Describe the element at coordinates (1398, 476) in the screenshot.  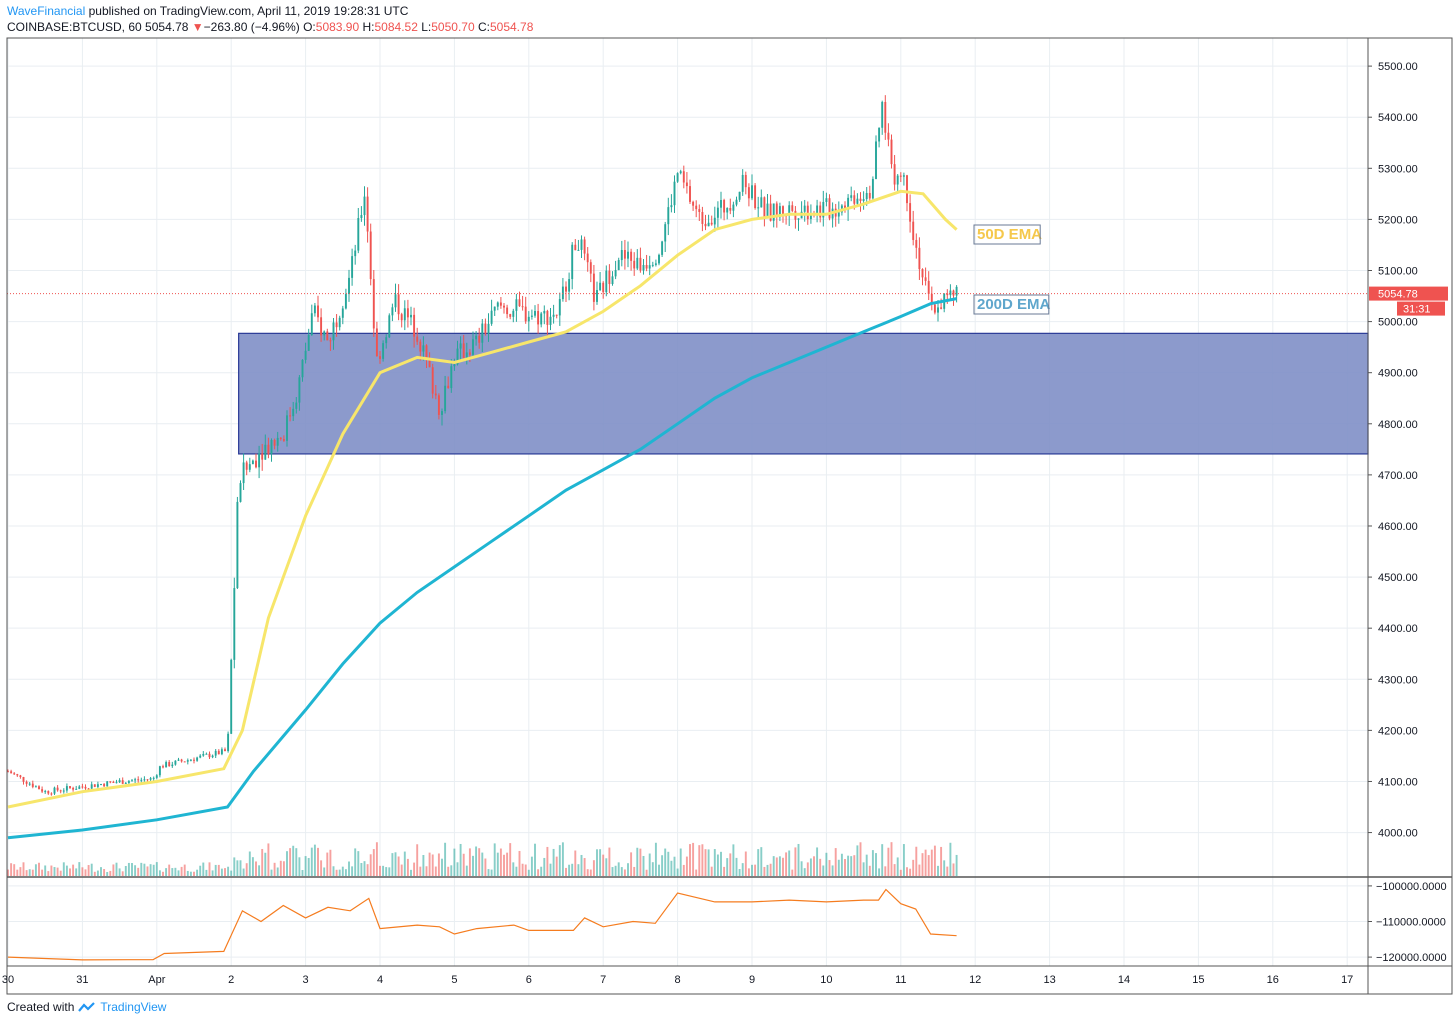
I see `price-tick-label: 4700.00` at that location.